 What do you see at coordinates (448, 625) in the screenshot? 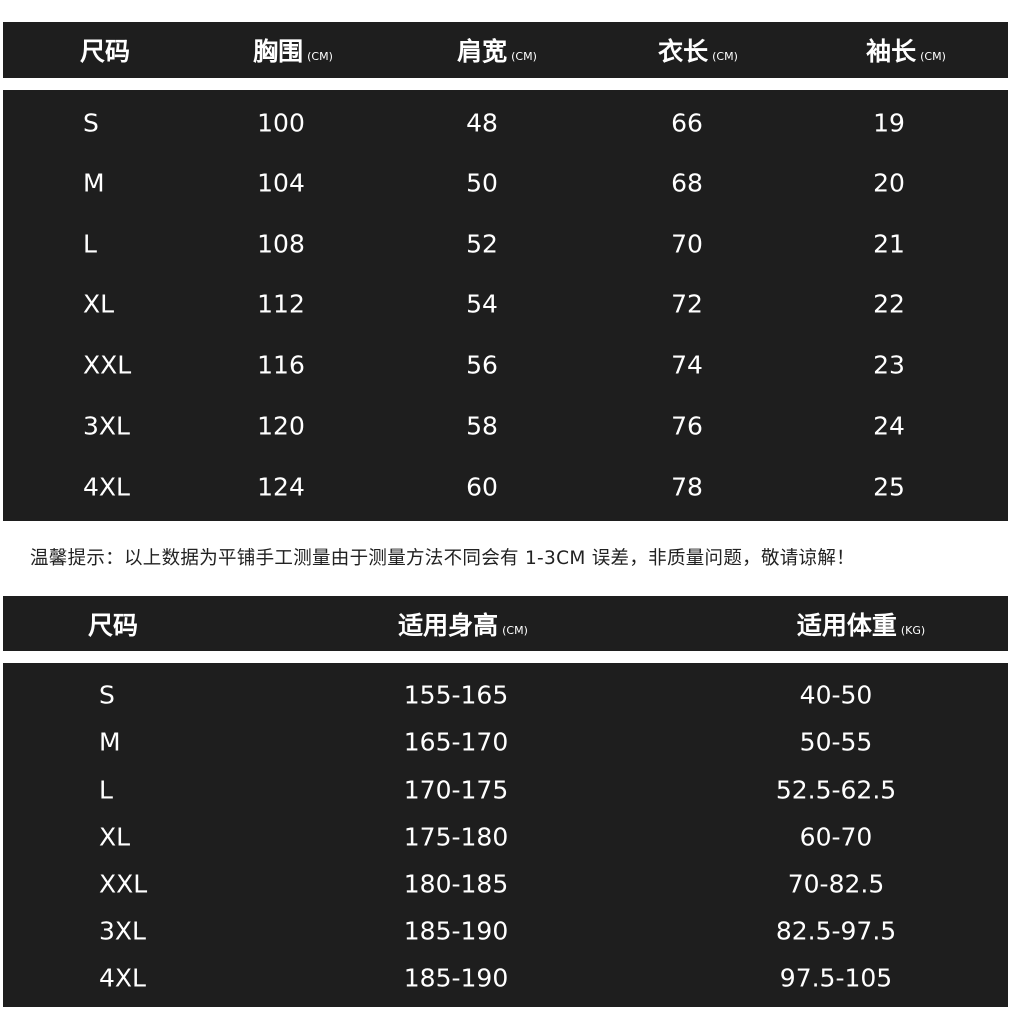
I see `column-header-label: 适用身高` at bounding box center [448, 625].